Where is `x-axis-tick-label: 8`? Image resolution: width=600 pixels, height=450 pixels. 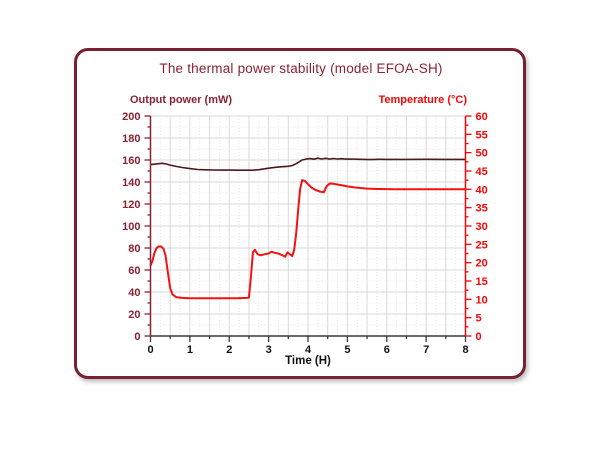
x-axis-tick-label: 8 is located at coordinates (465, 350).